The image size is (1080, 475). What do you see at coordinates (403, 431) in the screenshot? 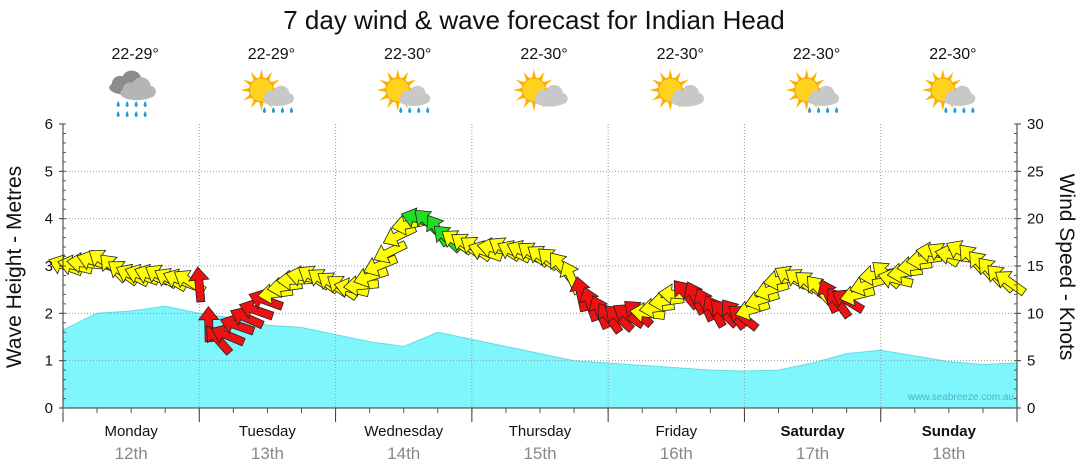
I see `x-tick-label-day: Wednesday` at bounding box center [403, 431].